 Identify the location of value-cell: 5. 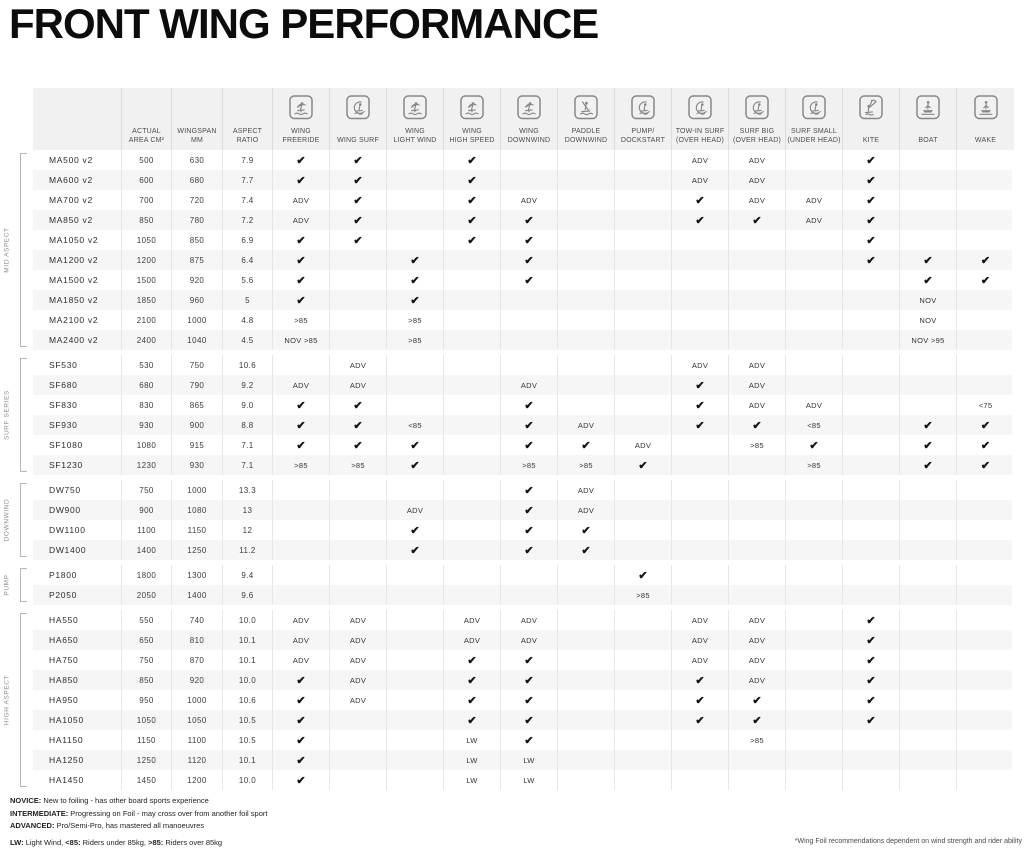
(248, 300).